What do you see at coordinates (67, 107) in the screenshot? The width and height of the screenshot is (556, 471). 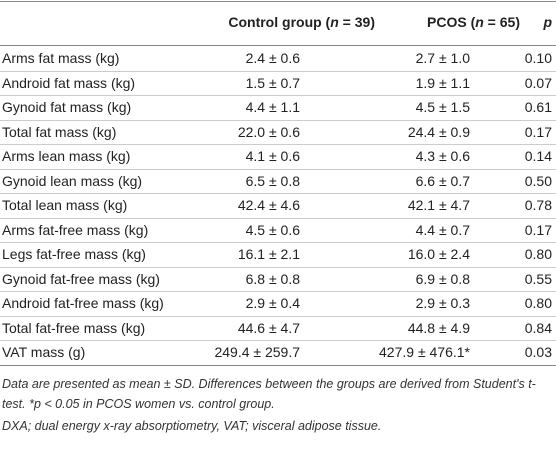 I see `row-label: Gynoid fat mass (kg)` at bounding box center [67, 107].